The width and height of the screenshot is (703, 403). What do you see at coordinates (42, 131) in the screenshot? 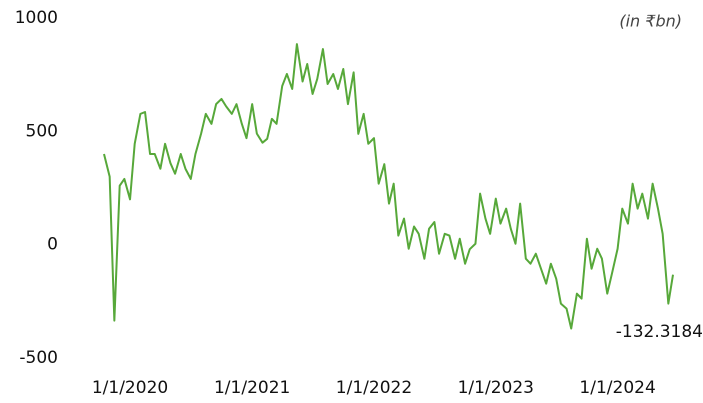
I see `y-tick-label: 500` at bounding box center [42, 131].